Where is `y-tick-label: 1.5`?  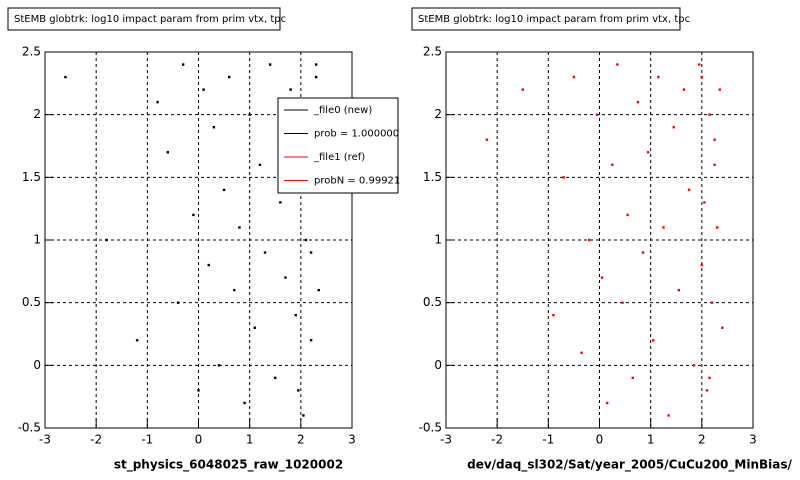
y-tick-label: 1.5 is located at coordinates (432, 177).